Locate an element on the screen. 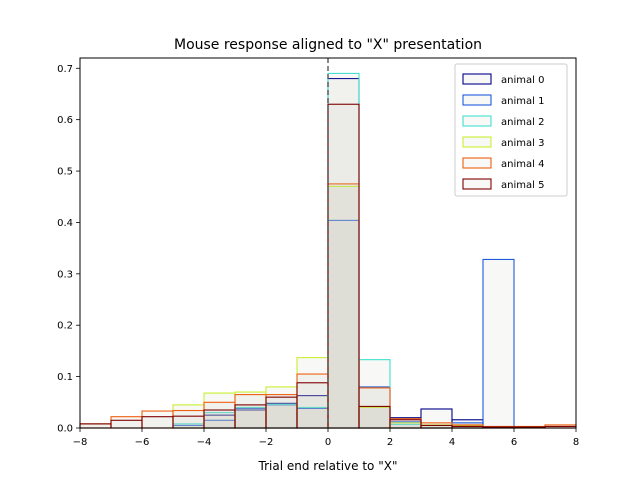 This screenshot has height=480, width=640. x-tick-label: −2 is located at coordinates (266, 442).